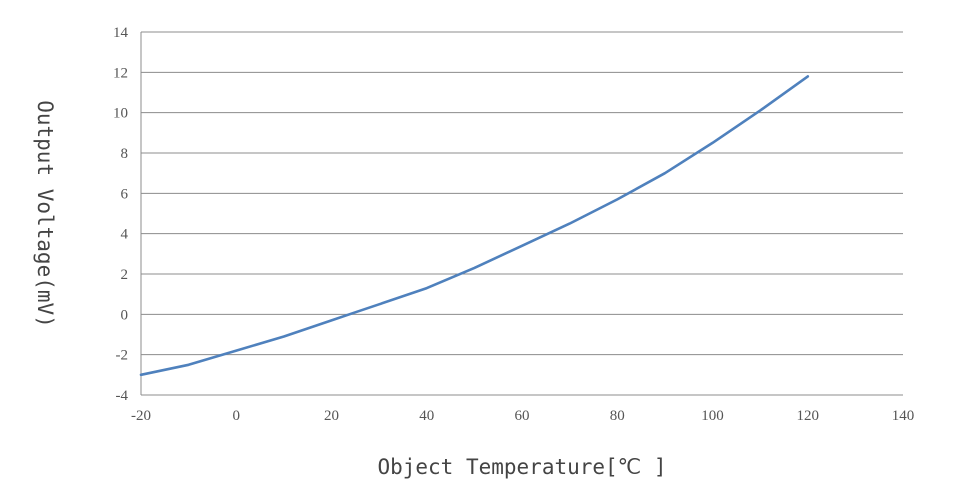 This screenshot has height=499, width=966. What do you see at coordinates (808, 416) in the screenshot?
I see `x-tick-label: 120` at bounding box center [808, 416].